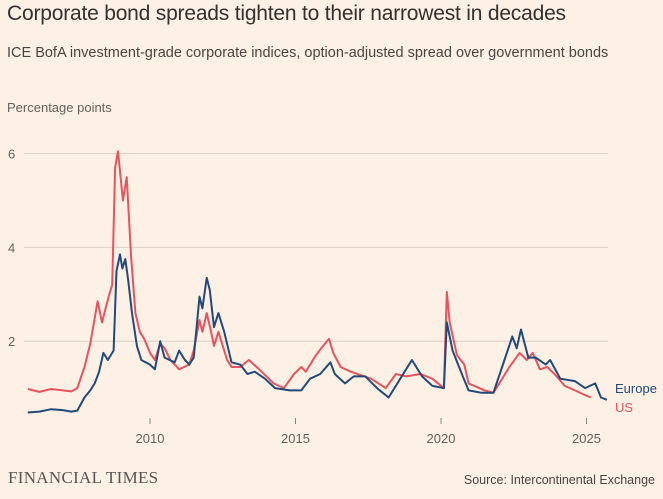 The width and height of the screenshot is (663, 499). I want to click on legend-label-europe: Europe, so click(636, 388).